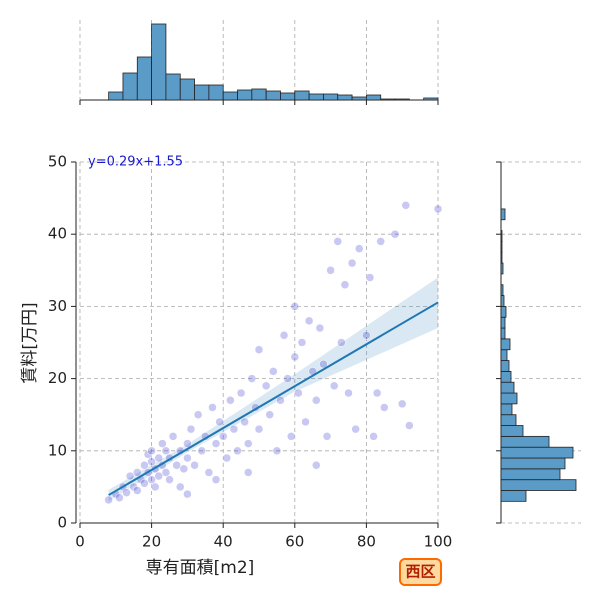  What do you see at coordinates (57, 378) in the screenshot?
I see `y-tick-label: 20` at bounding box center [57, 378].